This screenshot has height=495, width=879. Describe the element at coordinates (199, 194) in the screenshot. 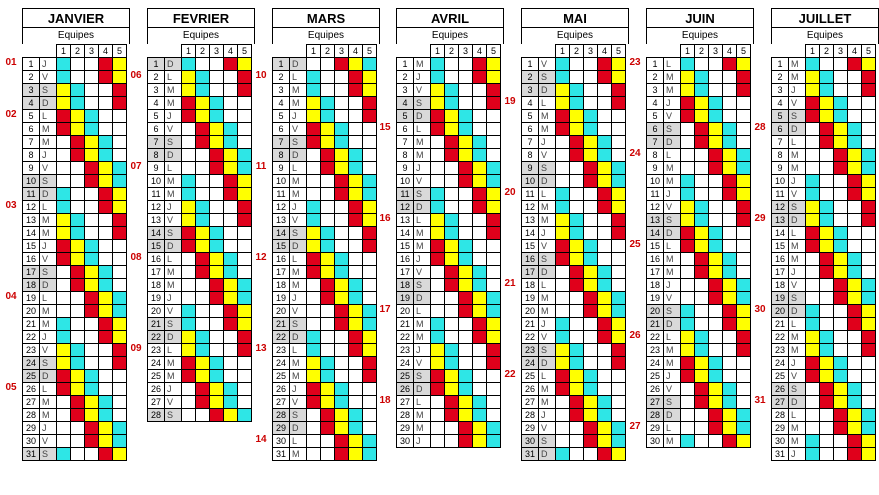

I see `day-row: 11 M` at that location.